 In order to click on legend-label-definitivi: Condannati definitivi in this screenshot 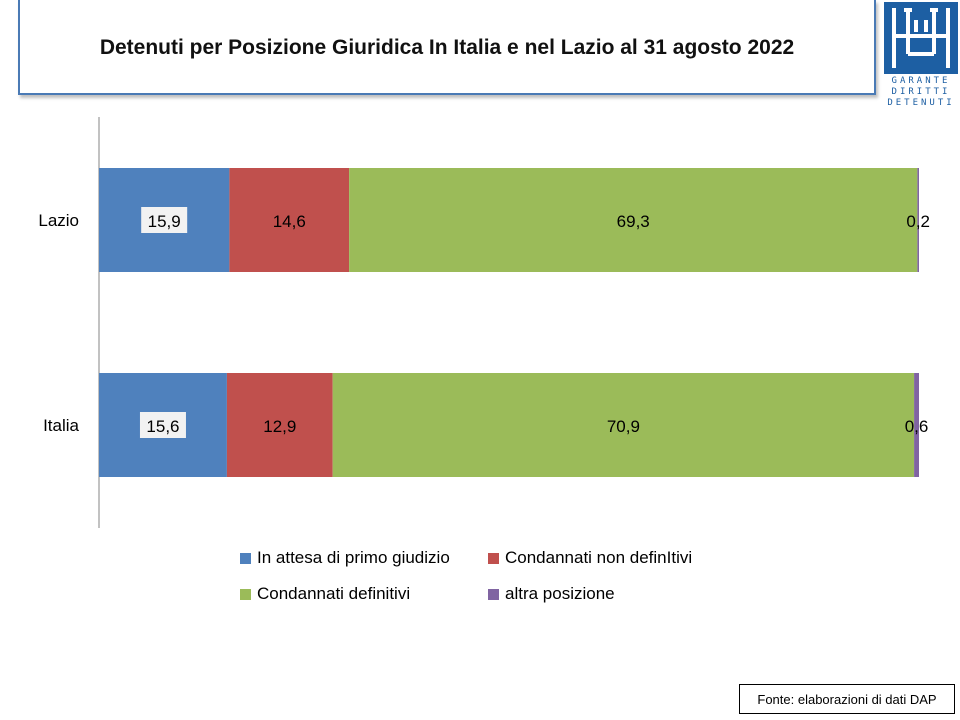, I will do `click(334, 593)`.